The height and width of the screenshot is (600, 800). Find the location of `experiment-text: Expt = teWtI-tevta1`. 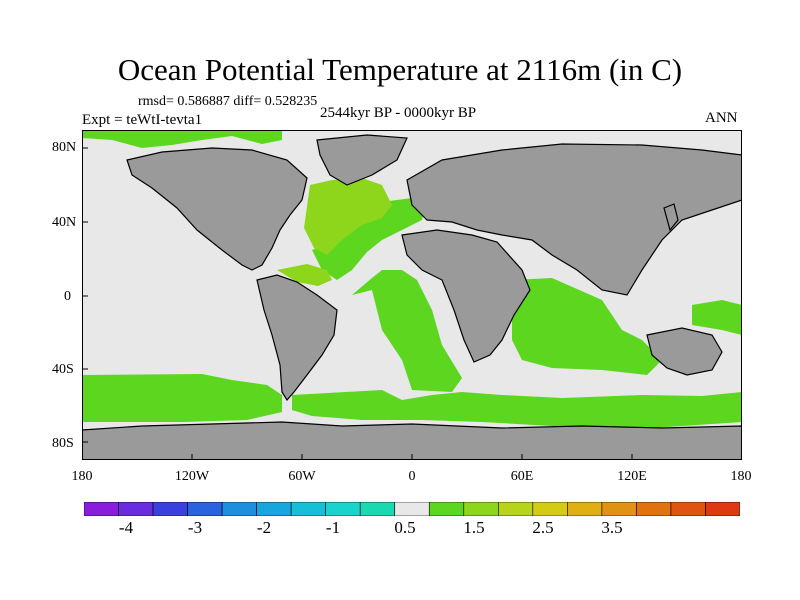

experiment-text: Expt = teWtI-tevta1 is located at coordinates (142, 120).